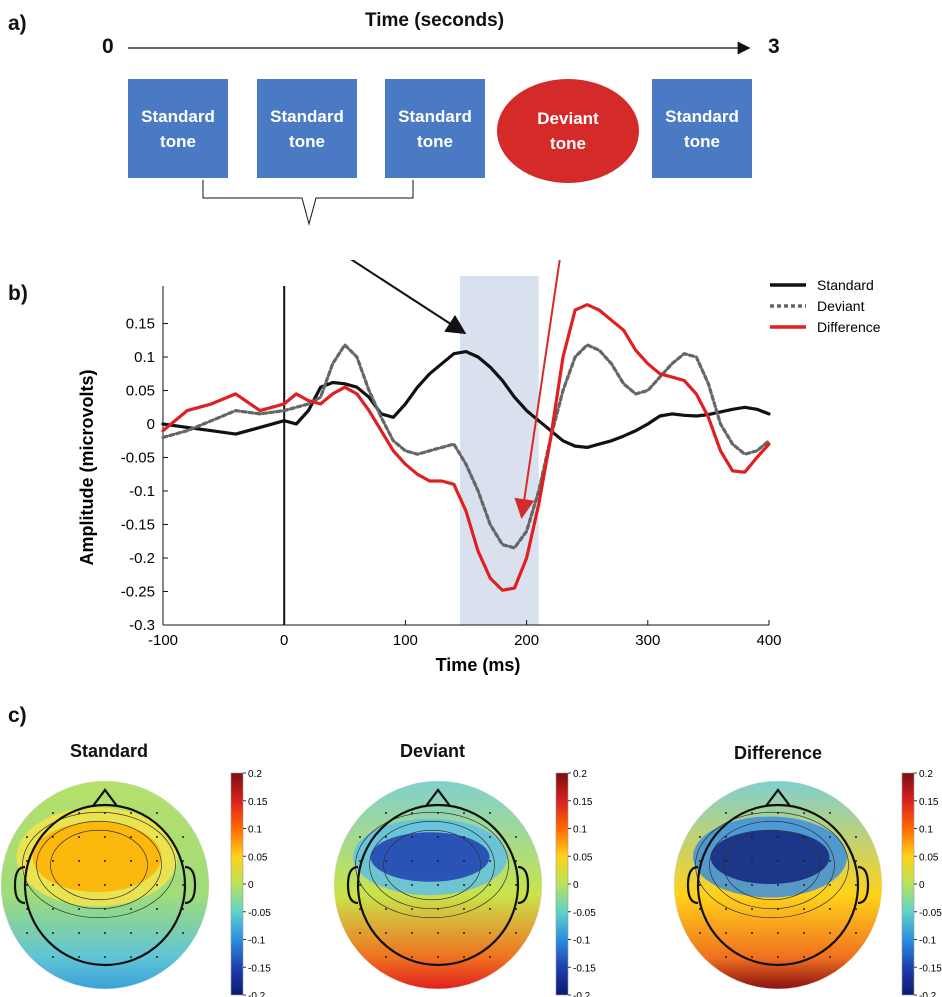 The width and height of the screenshot is (942, 997). I want to click on legend-entry: Difference, so click(849, 327).